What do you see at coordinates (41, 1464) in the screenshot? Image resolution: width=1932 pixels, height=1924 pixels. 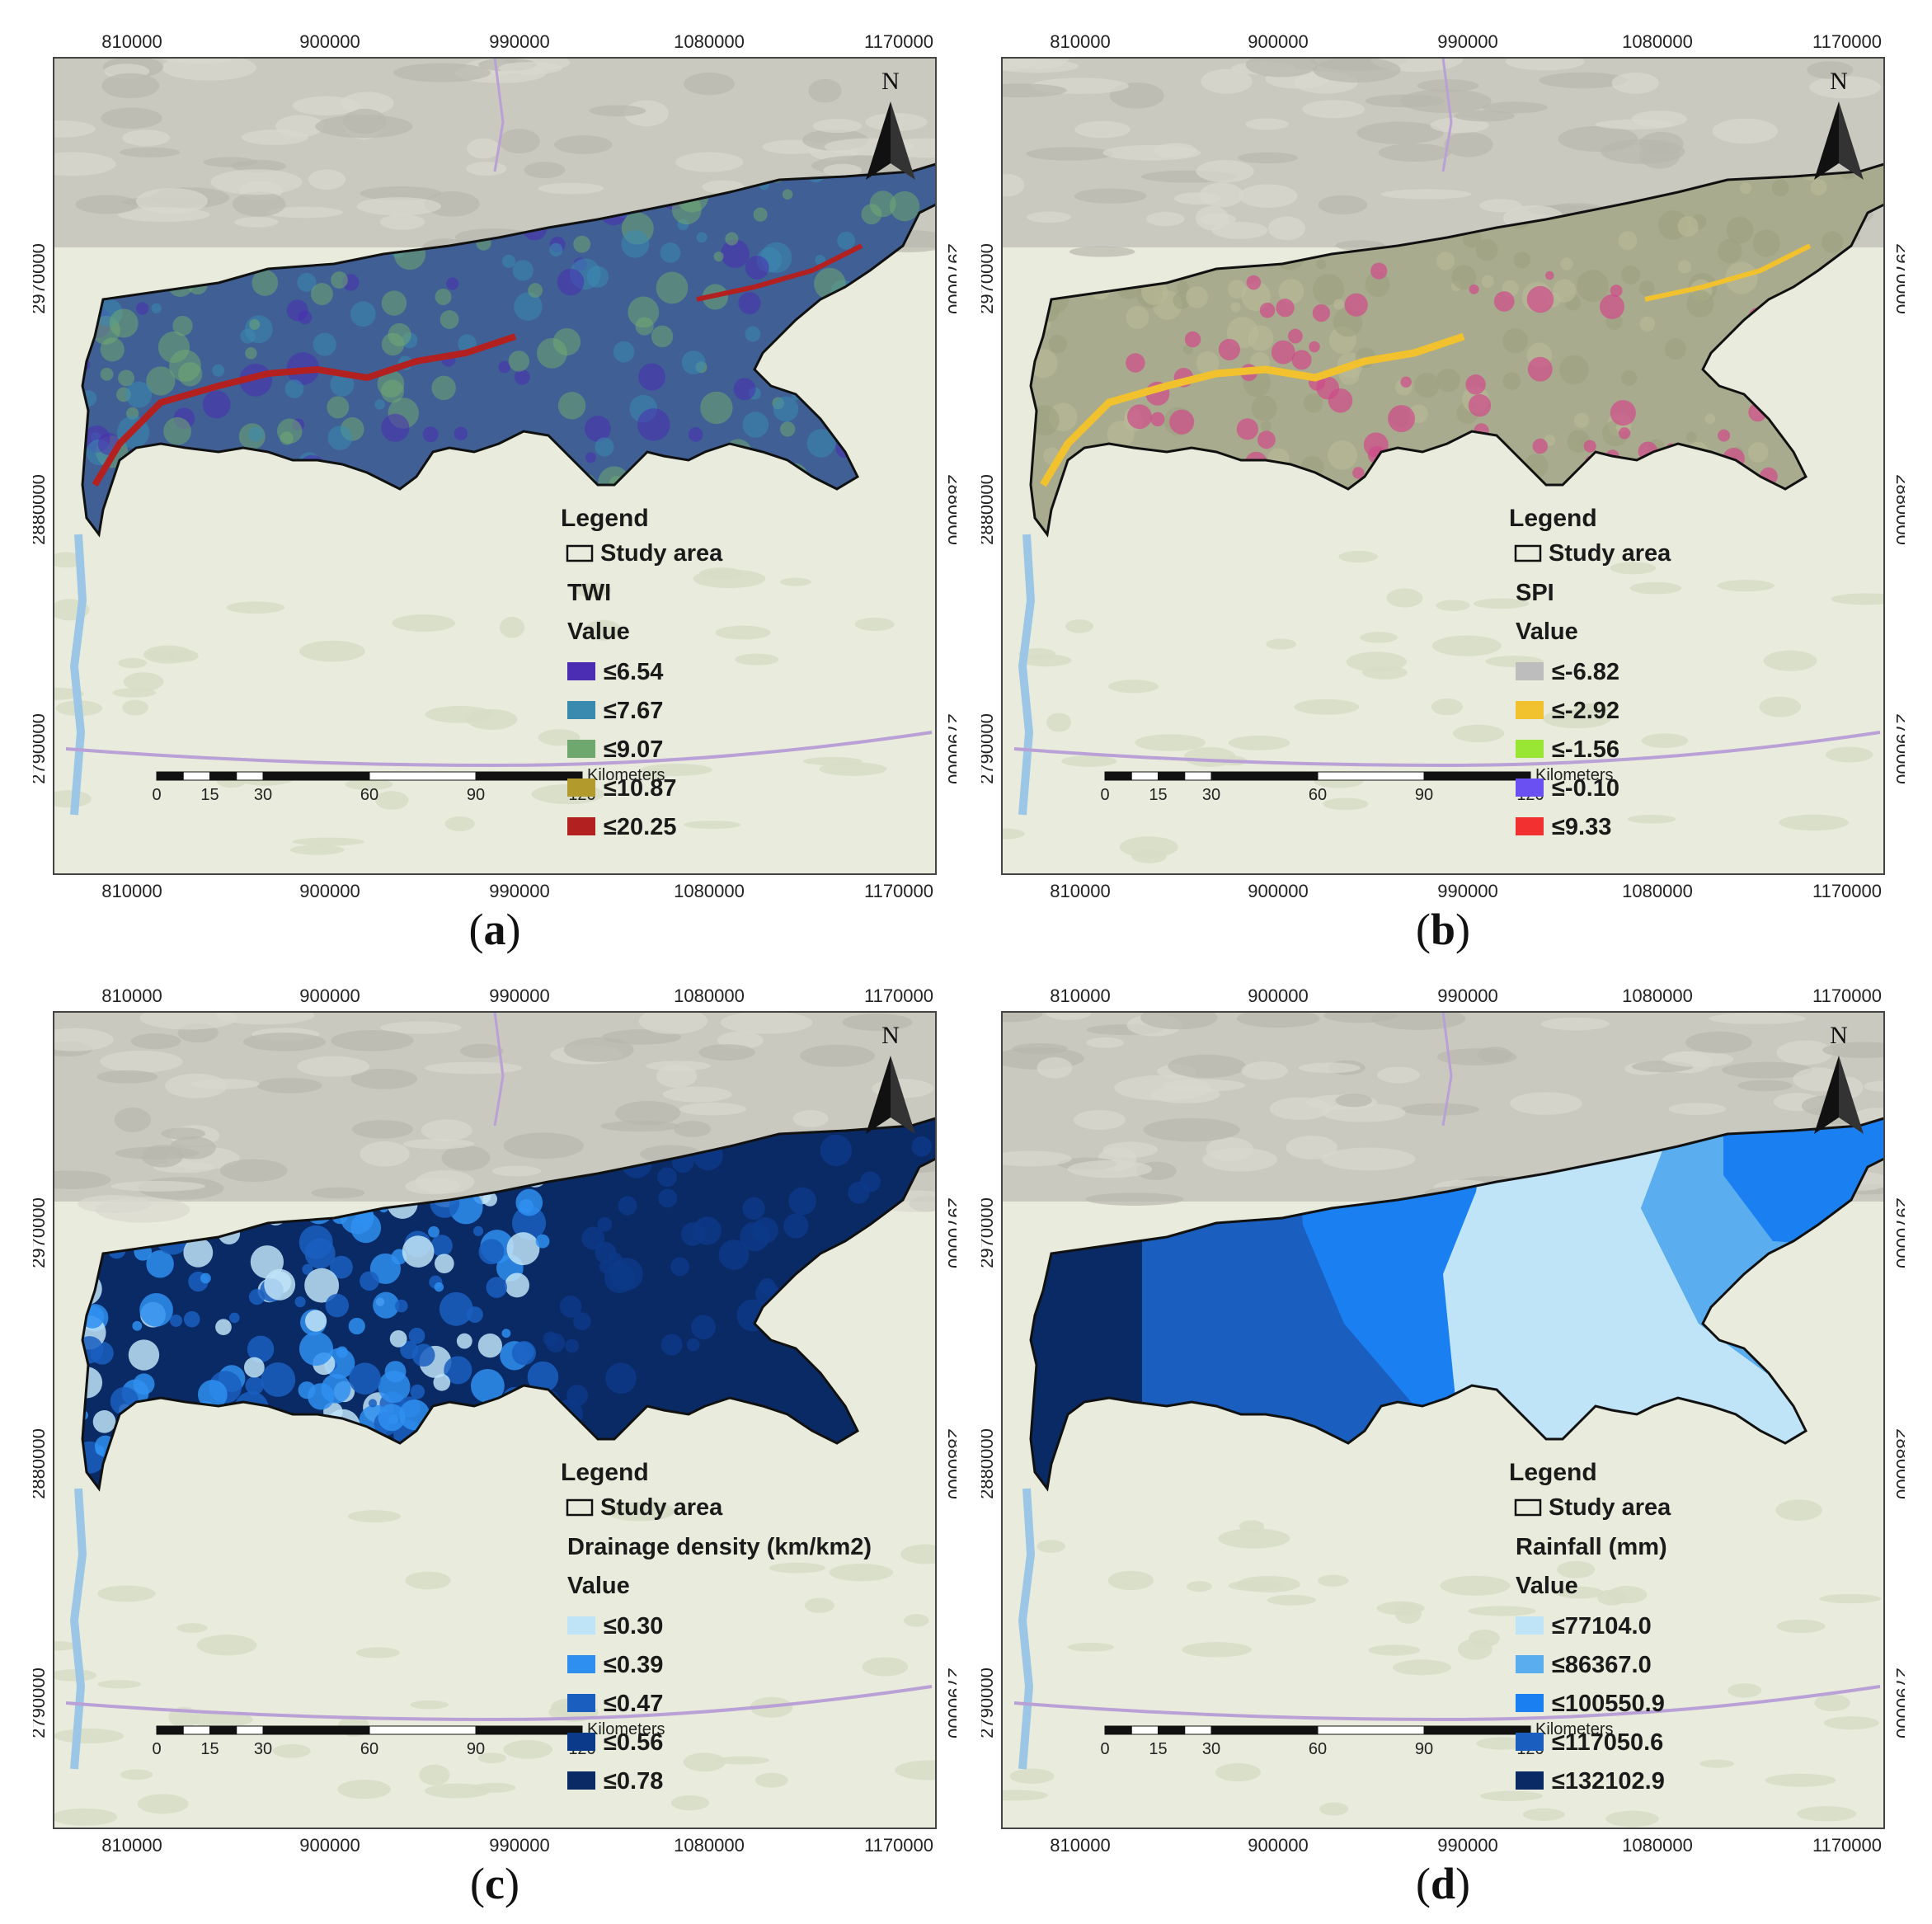 I see `y-tick-label-left: 2880000` at bounding box center [41, 1464].